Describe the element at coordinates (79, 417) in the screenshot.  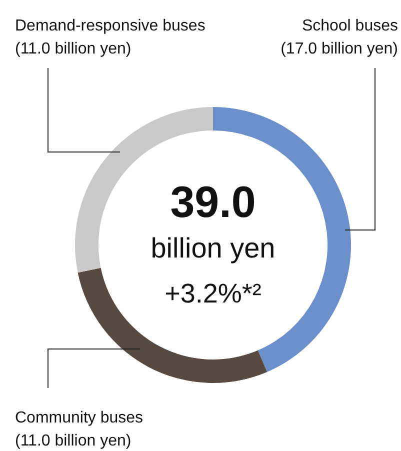
I see `slice-label: Community buses` at that location.